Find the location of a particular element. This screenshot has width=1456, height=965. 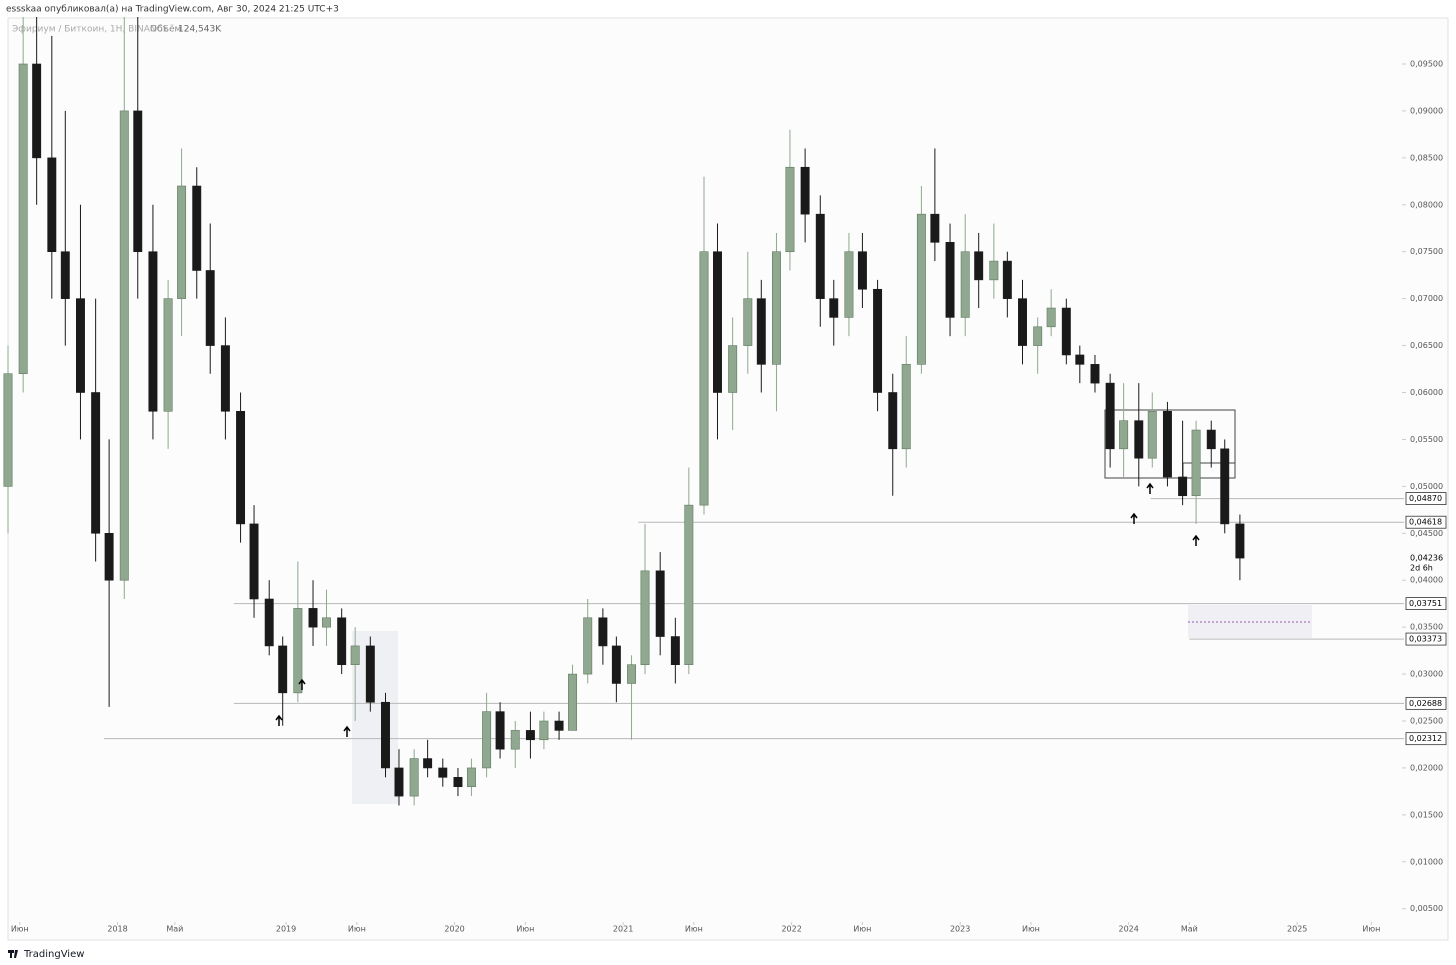

x-tick-label: 2020 is located at coordinates (454, 929).